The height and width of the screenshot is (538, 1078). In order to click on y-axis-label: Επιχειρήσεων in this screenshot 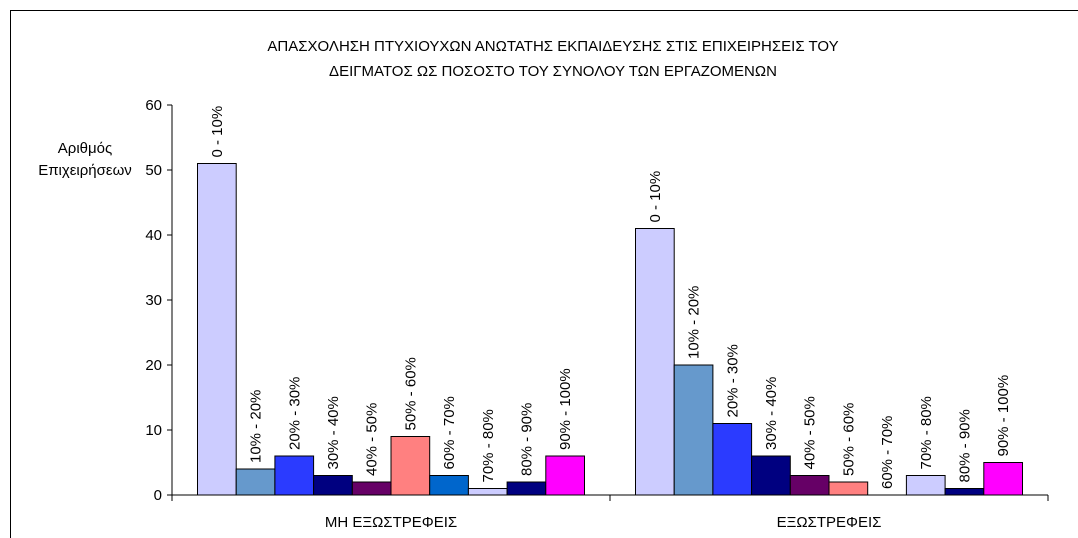, I will do `click(85, 170)`.